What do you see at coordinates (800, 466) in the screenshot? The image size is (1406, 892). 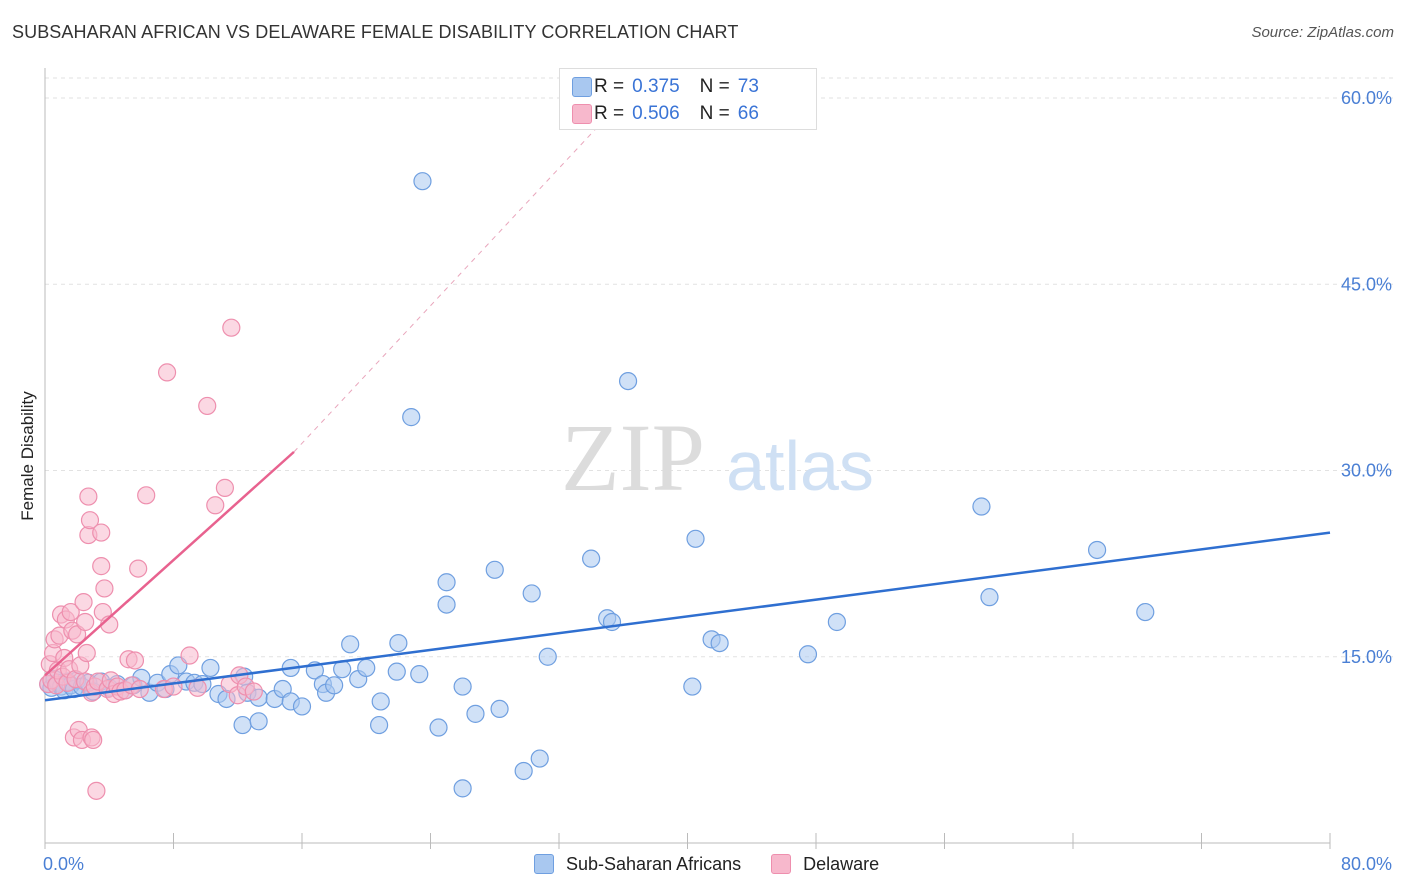 I see `watermark-atlas: atlas` at bounding box center [800, 466].